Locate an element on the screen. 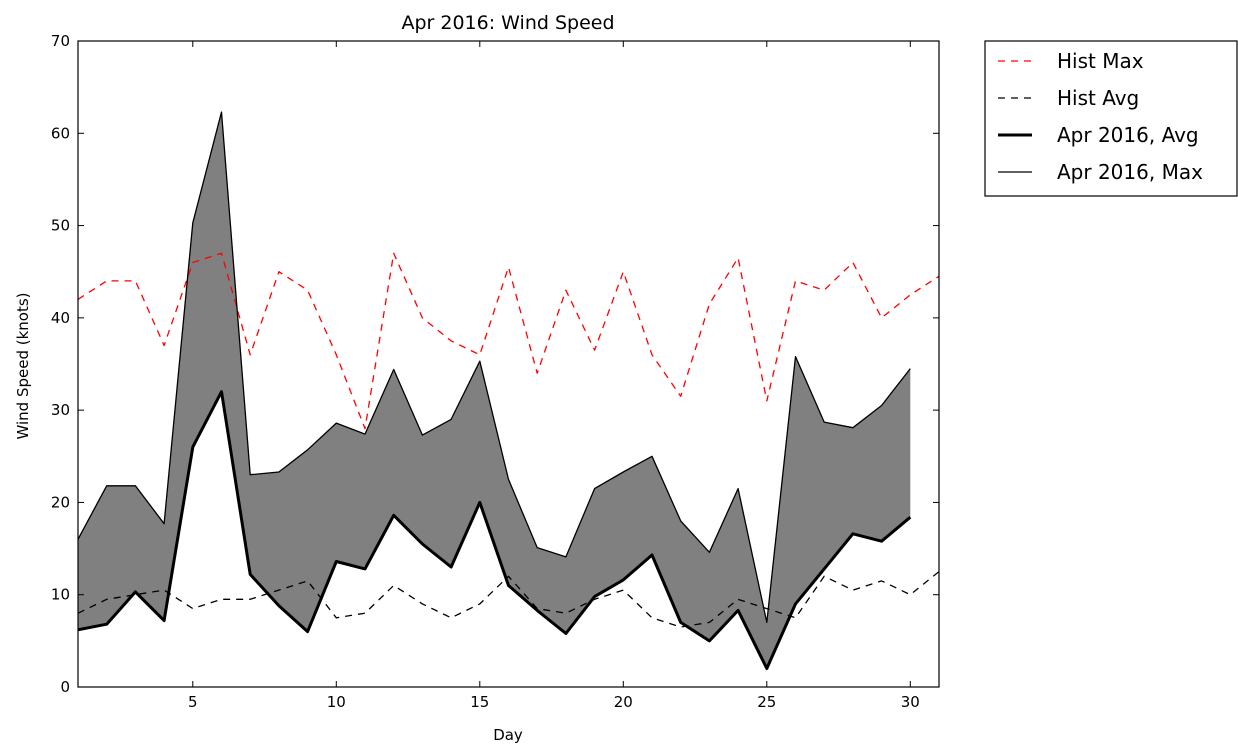 The height and width of the screenshot is (749, 1238). x-tick-label: 30 is located at coordinates (910, 702).